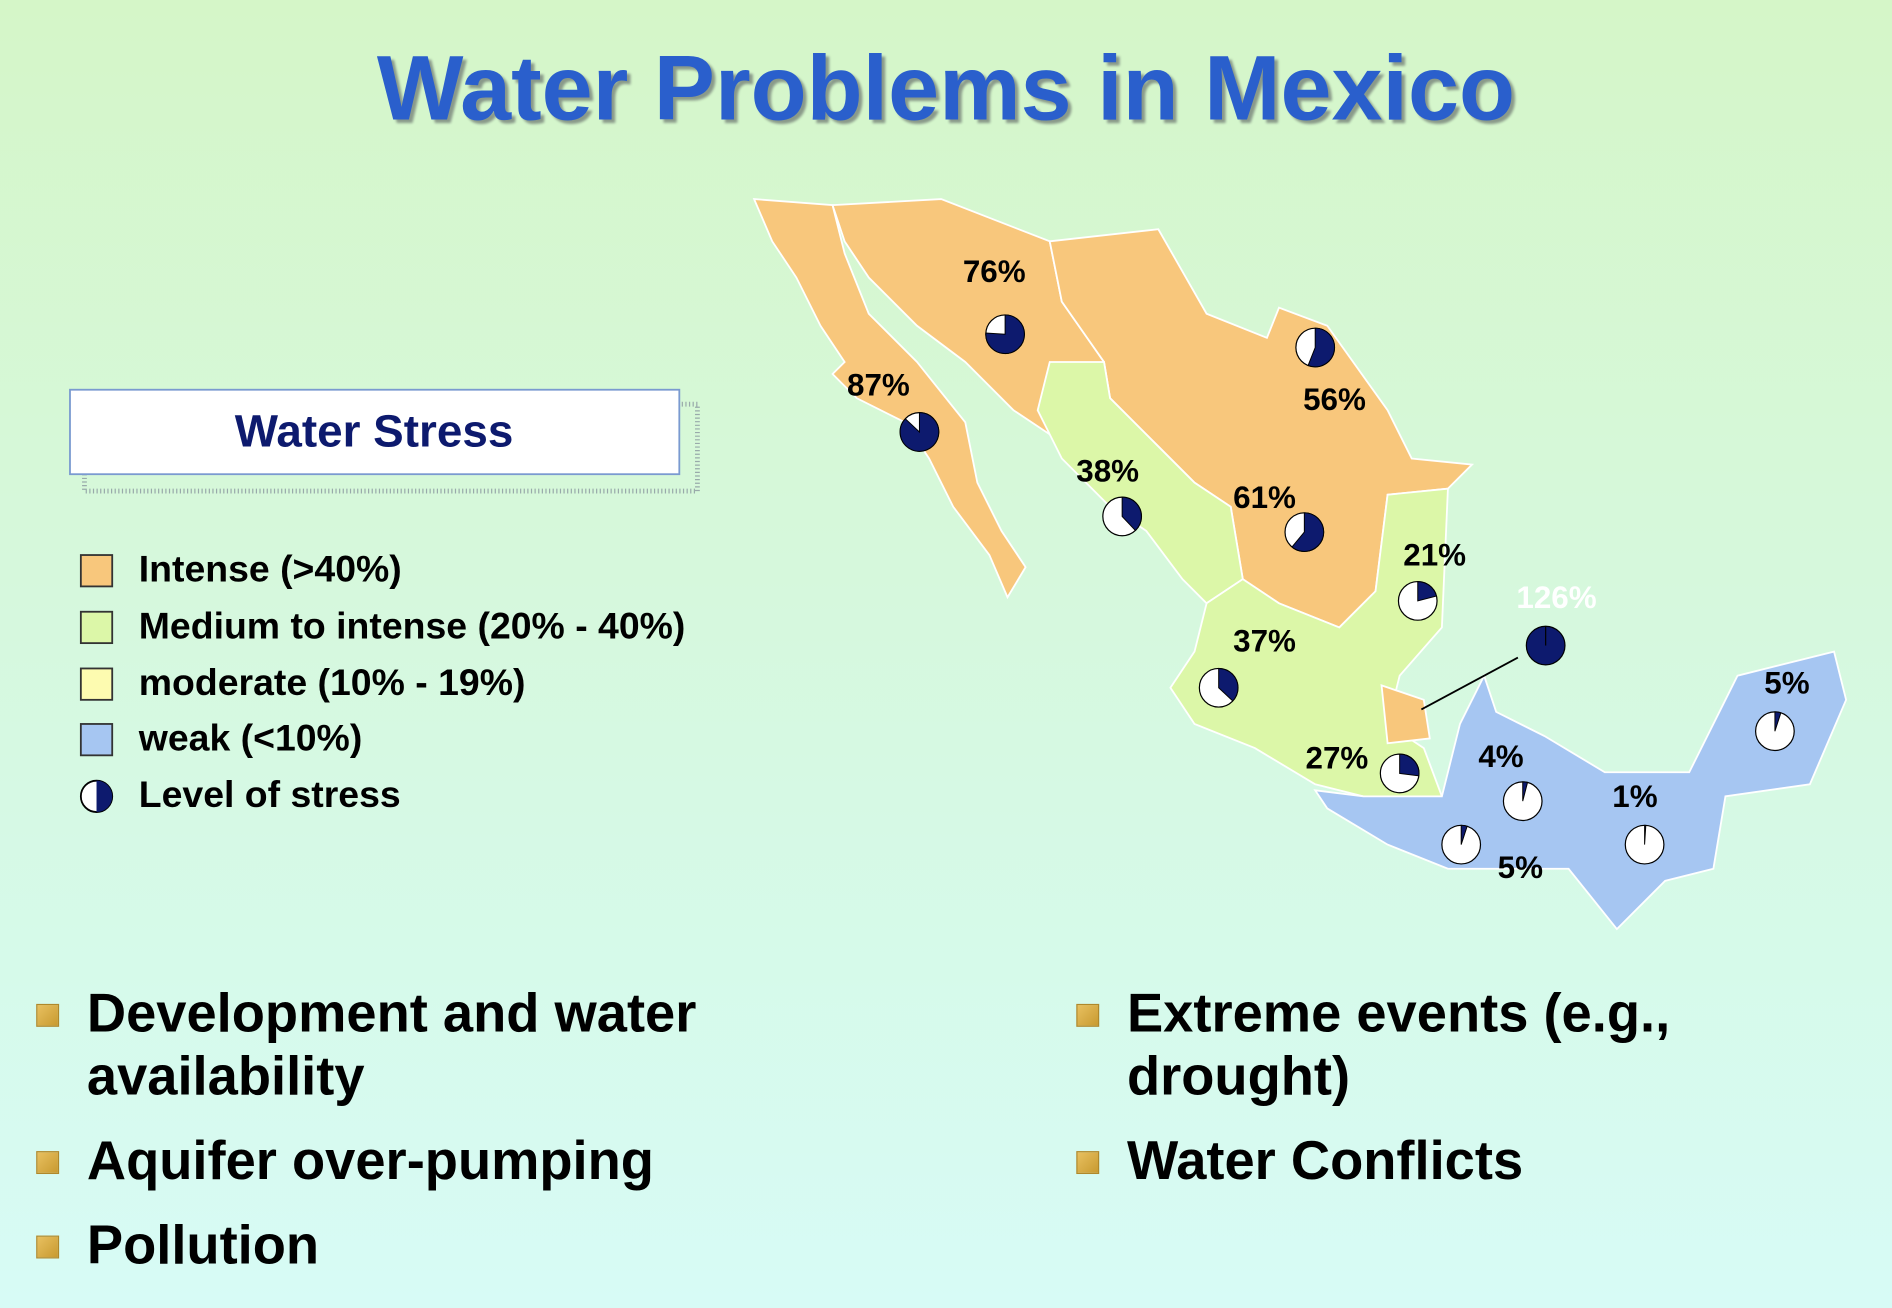 This screenshot has height=1308, width=1892. What do you see at coordinates (269, 794) in the screenshot?
I see `legend-label: Level of stress` at bounding box center [269, 794].